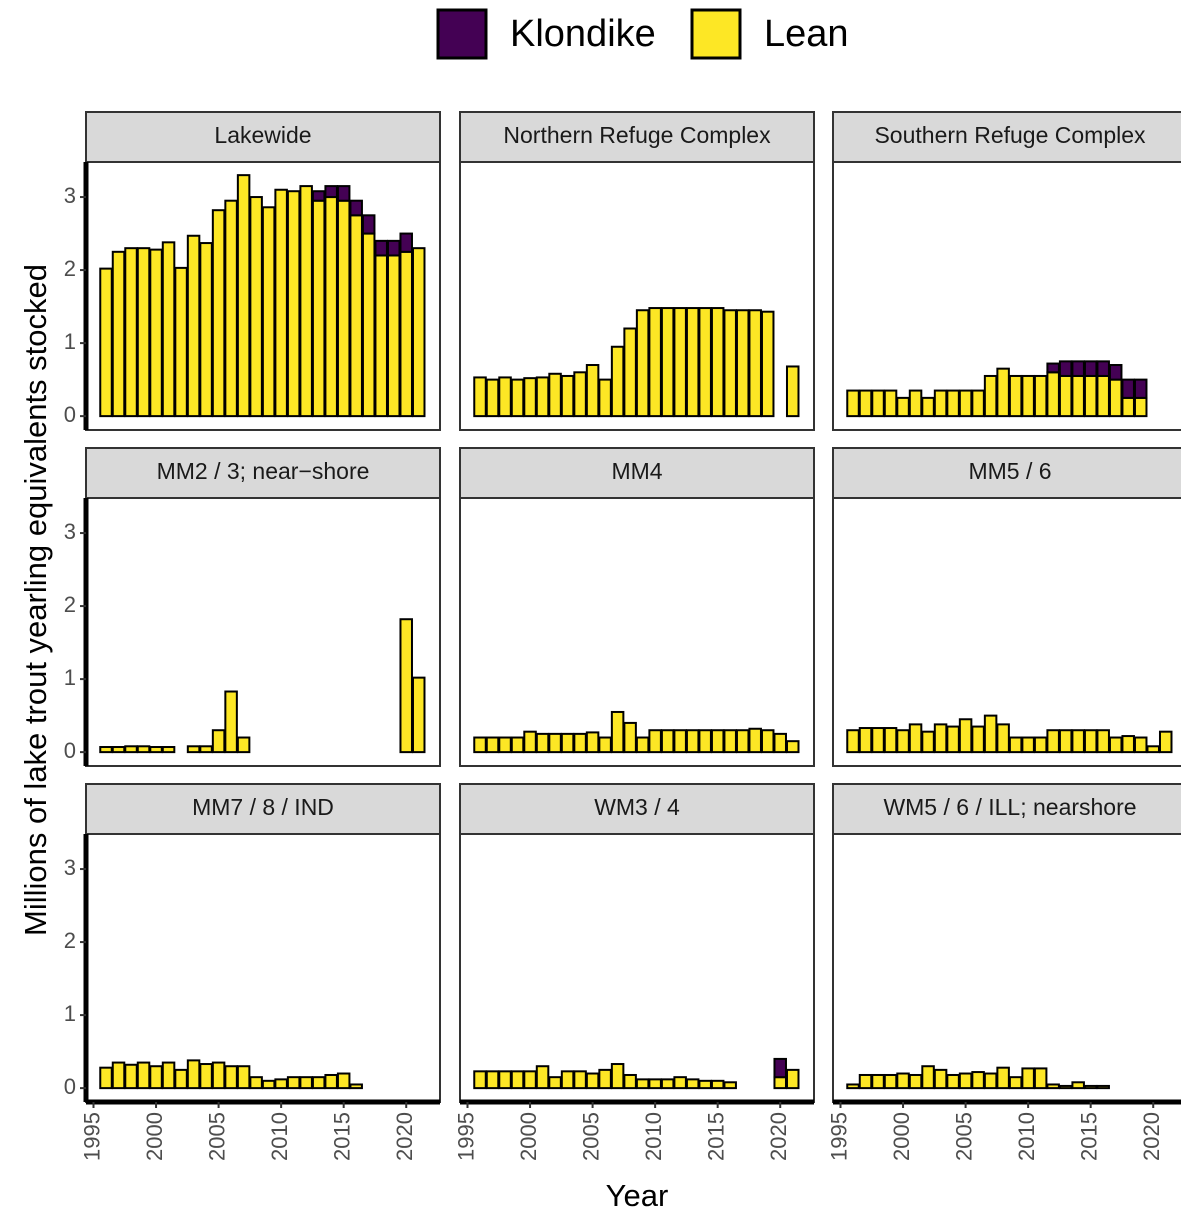  What do you see at coordinates (70, 195) in the screenshot?
I see `y-tick-label: 3` at bounding box center [70, 195].